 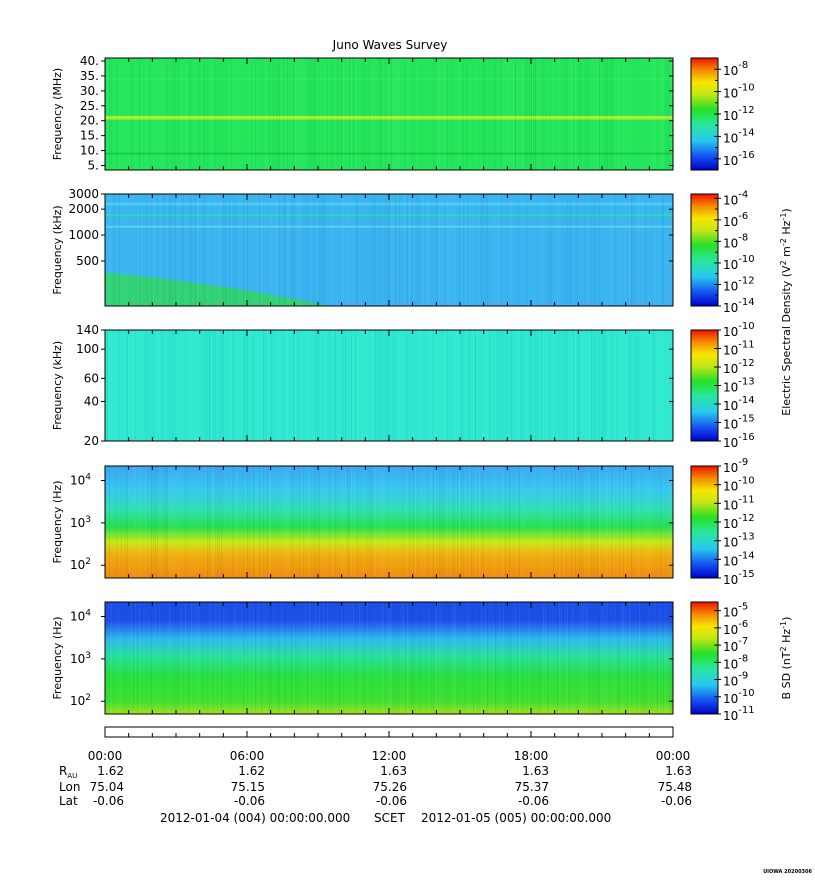 I want to click on panel-2-x-ticks, so click(x=389, y=250).